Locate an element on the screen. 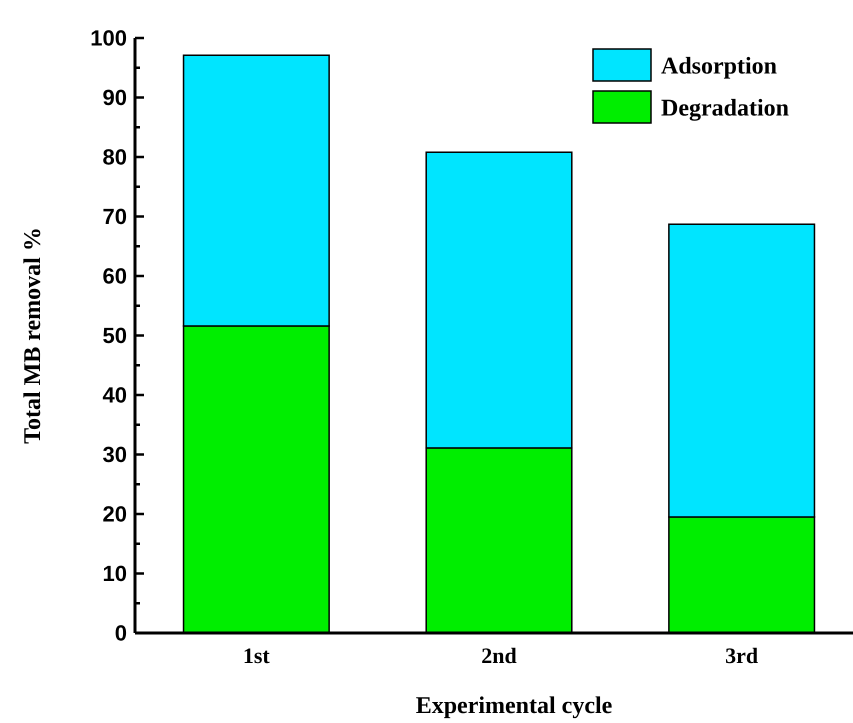 The height and width of the screenshot is (723, 853). y-tick-label: 20 is located at coordinates (114, 514).